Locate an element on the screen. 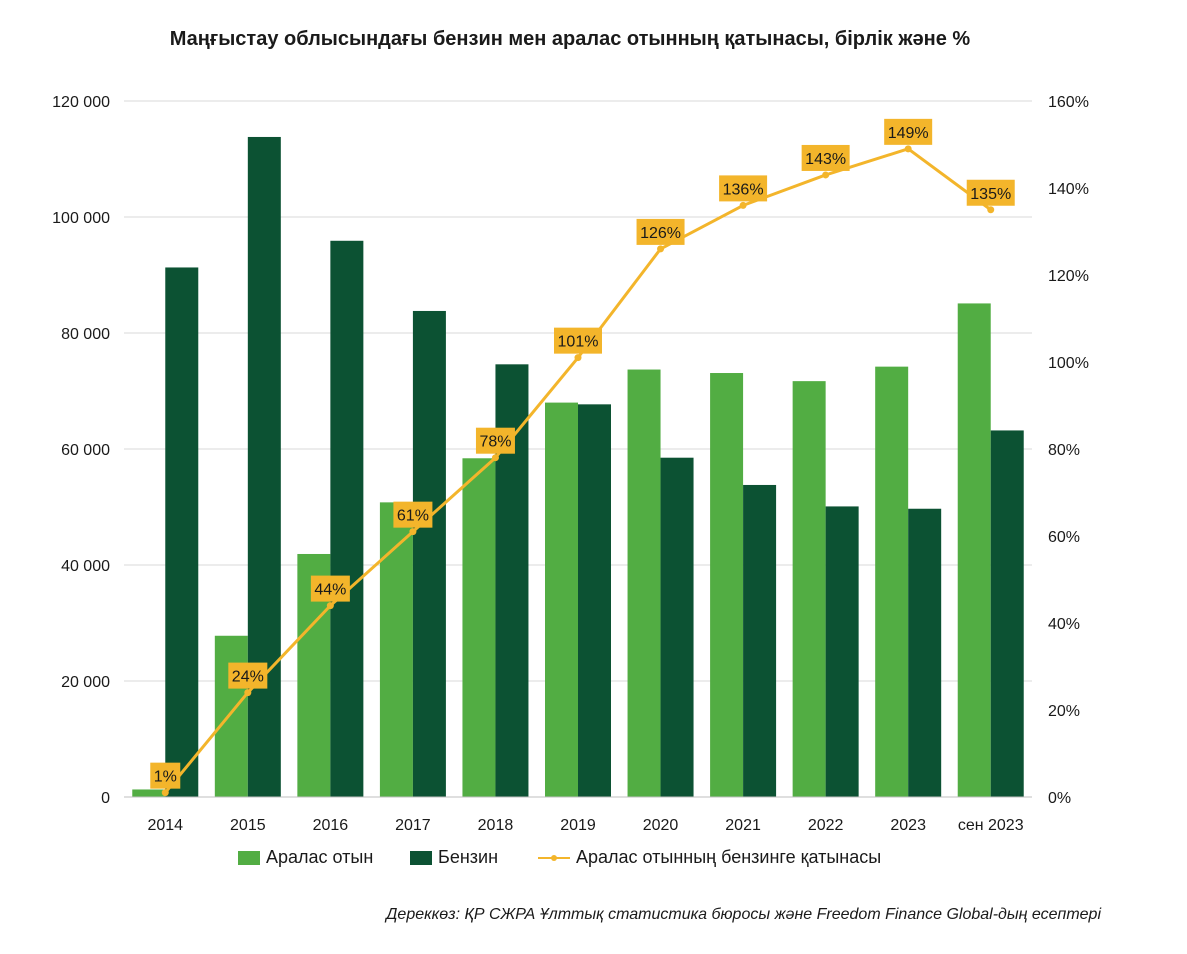  y-left-tick-label: 120 000 is located at coordinates (81, 102).